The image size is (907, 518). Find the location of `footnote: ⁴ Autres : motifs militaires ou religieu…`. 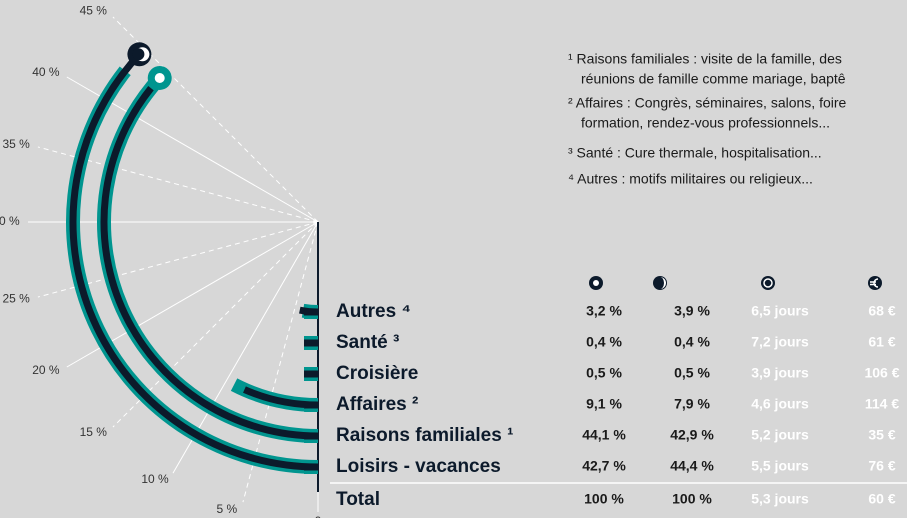

footnote: ⁴ Autres : motifs militaires ou religieu… is located at coordinates (690, 179).